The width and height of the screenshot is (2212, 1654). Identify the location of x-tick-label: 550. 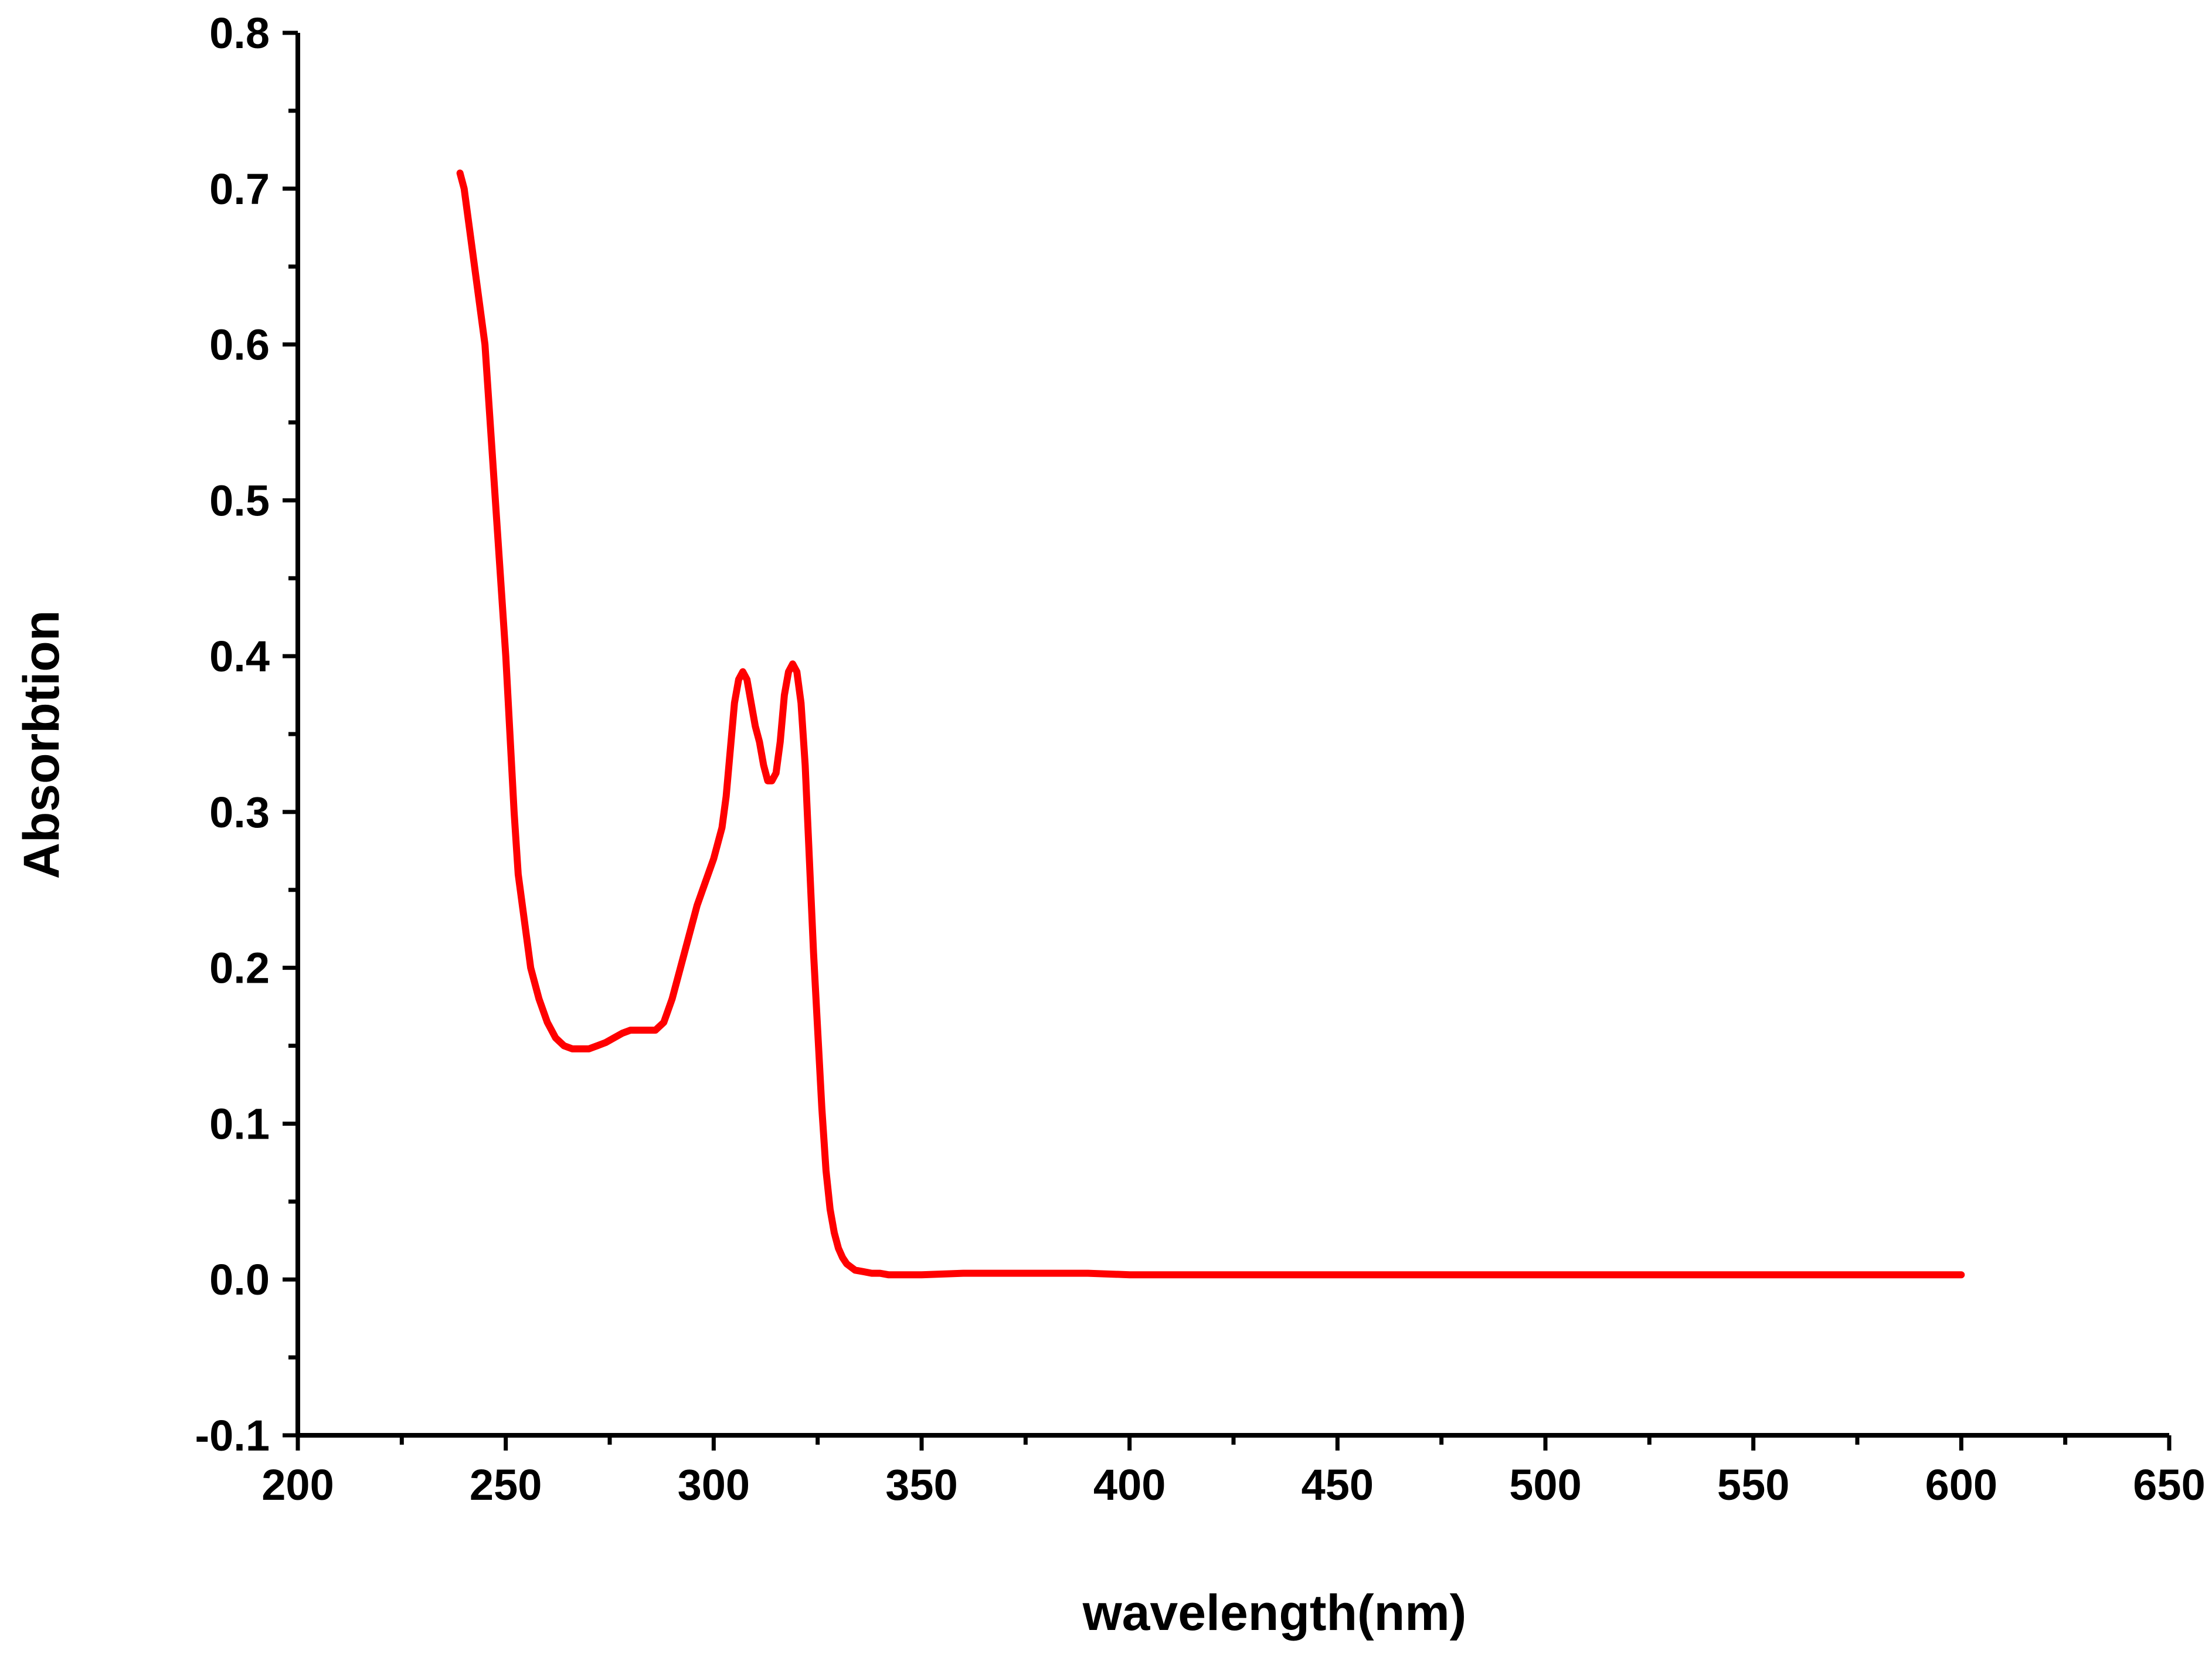
(1753, 1485).